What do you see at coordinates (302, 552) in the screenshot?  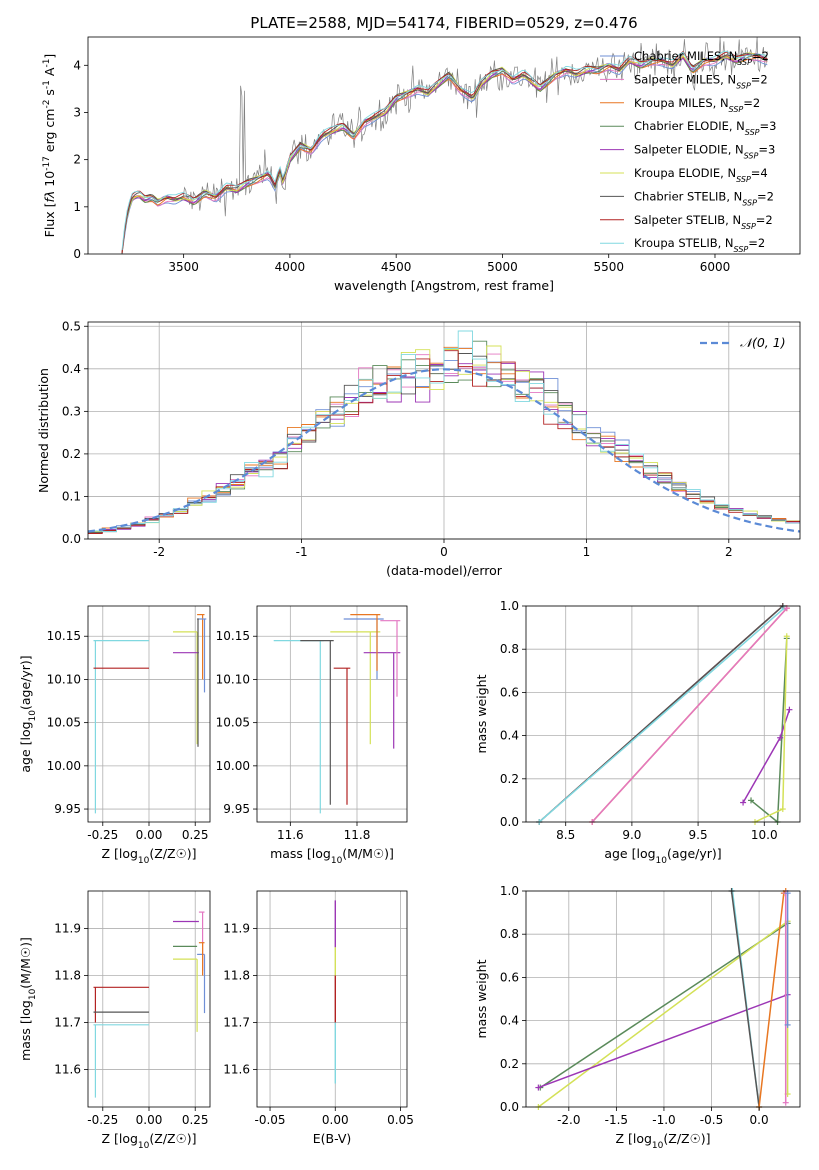 I see `x-tick-label: -1` at bounding box center [302, 552].